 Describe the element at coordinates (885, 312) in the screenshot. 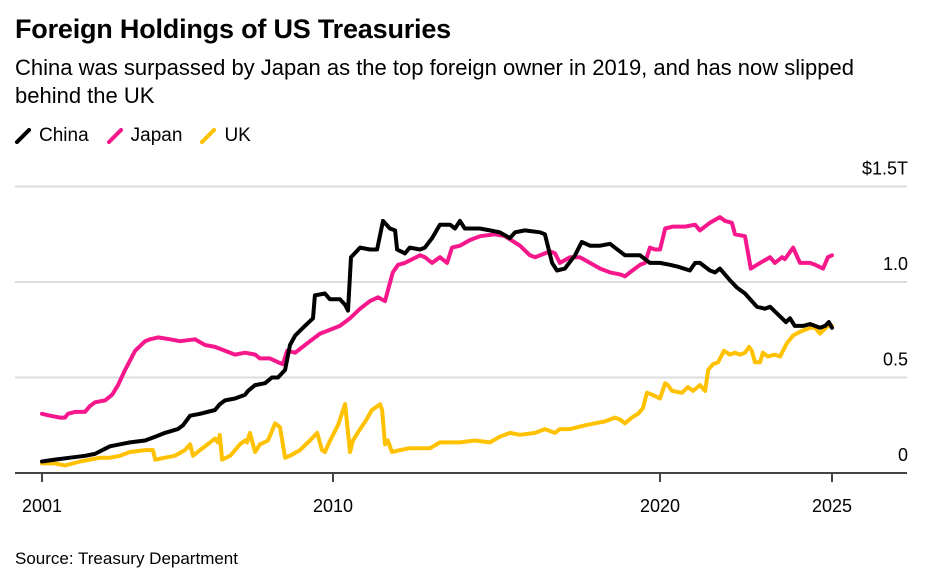

I see `y-axis: 0 0.5 1.0 $1.5T` at that location.